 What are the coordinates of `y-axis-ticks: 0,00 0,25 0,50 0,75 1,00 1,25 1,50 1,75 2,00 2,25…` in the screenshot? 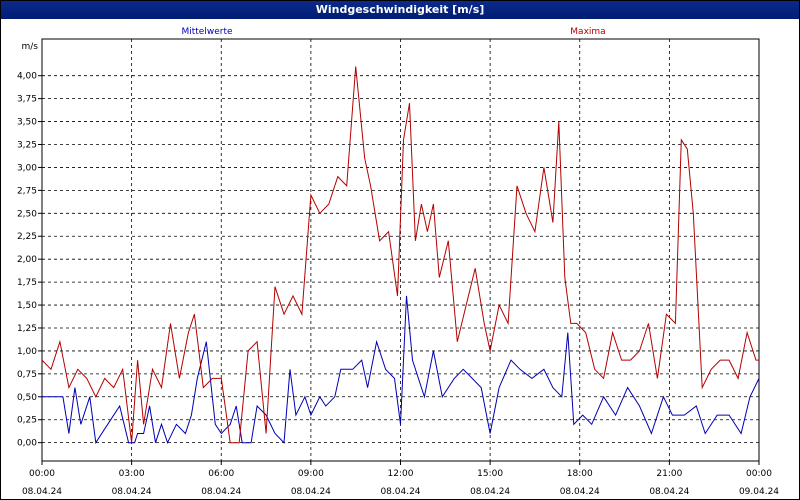 It's located at (29, 260).